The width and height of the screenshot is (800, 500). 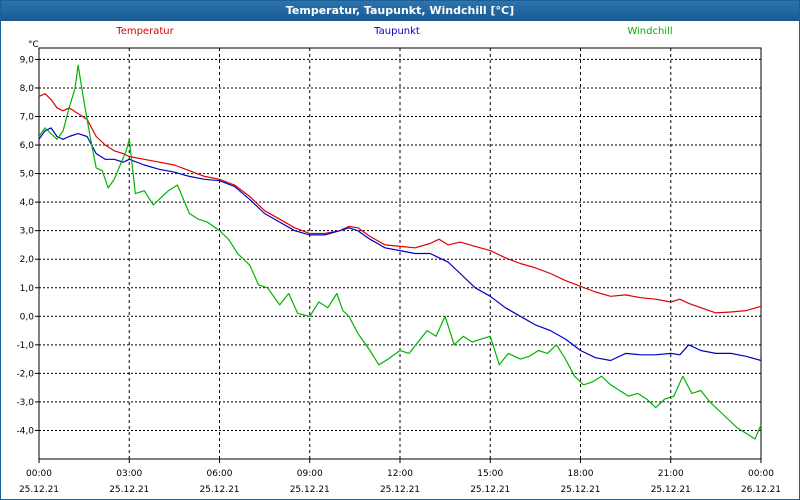 I want to click on x-tick-time: 21:00, so click(x=671, y=474).